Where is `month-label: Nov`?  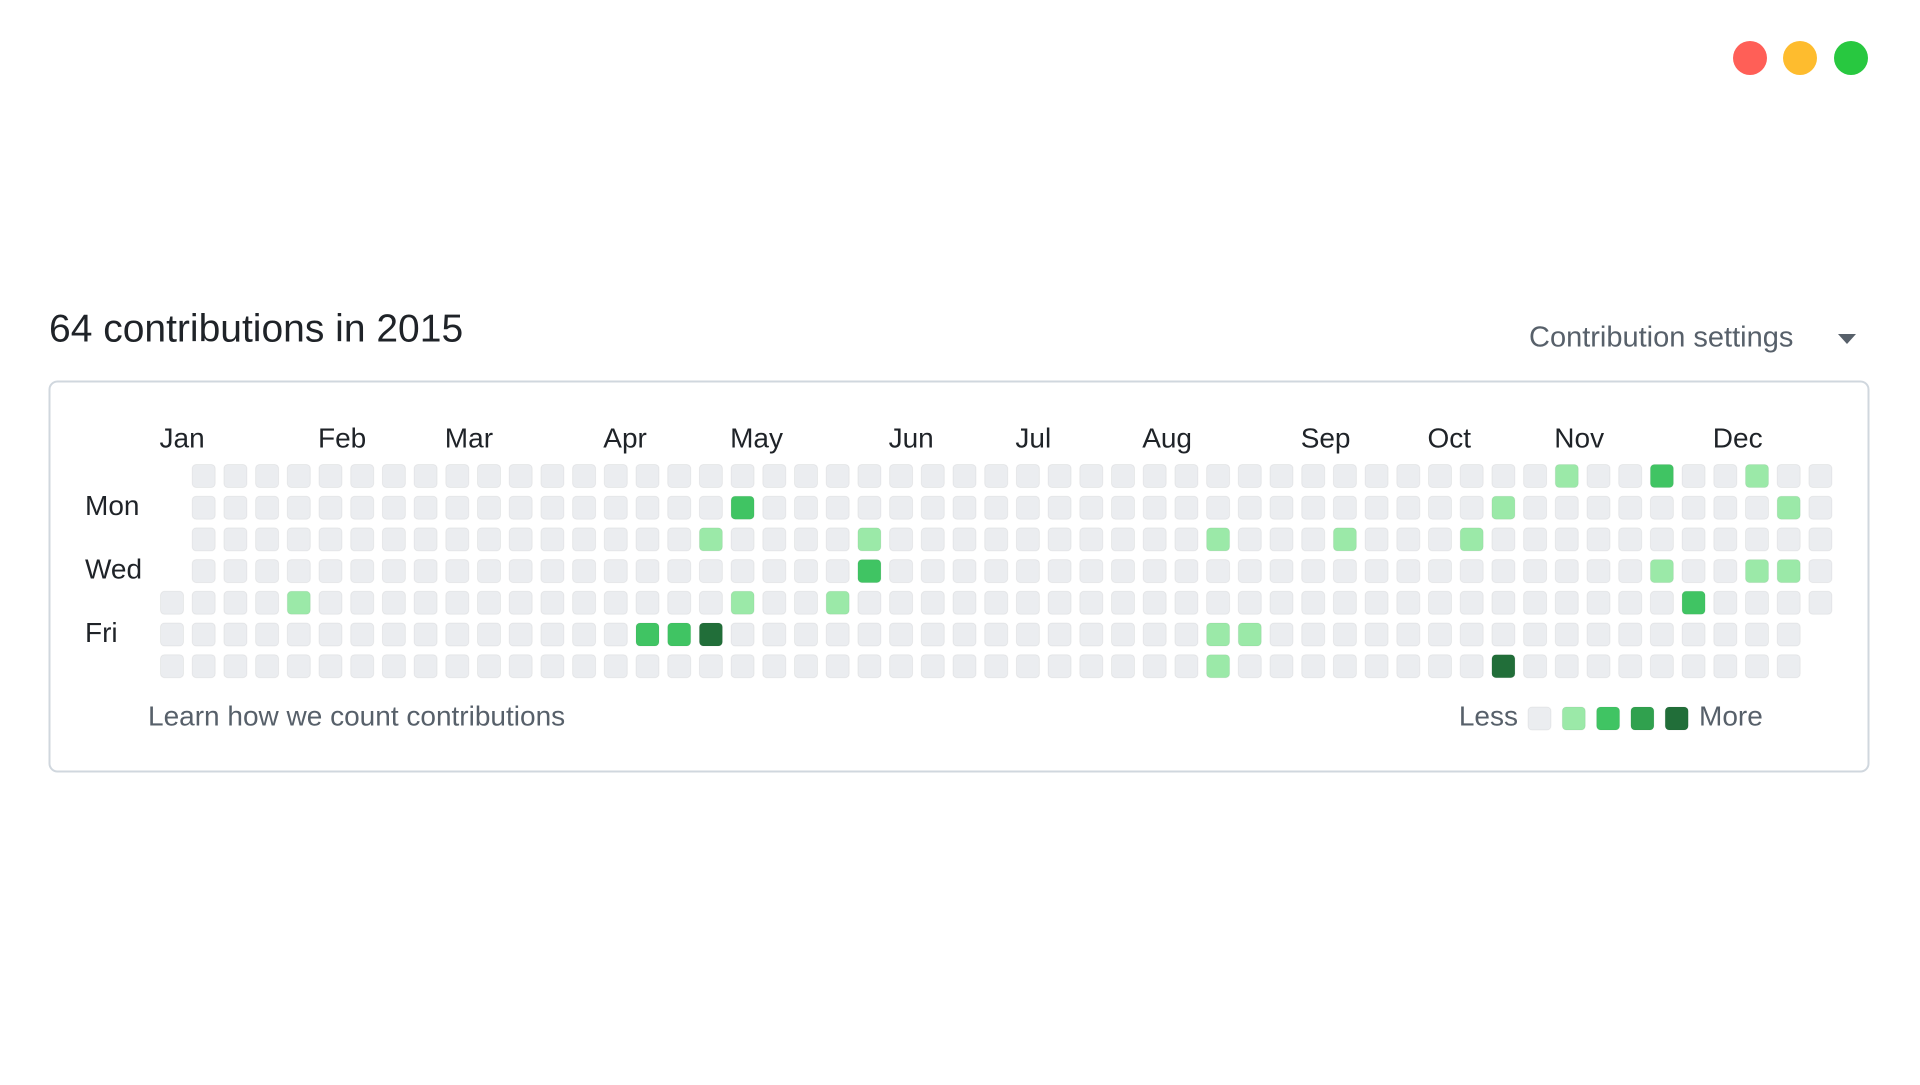 month-label: Nov is located at coordinates (1579, 437).